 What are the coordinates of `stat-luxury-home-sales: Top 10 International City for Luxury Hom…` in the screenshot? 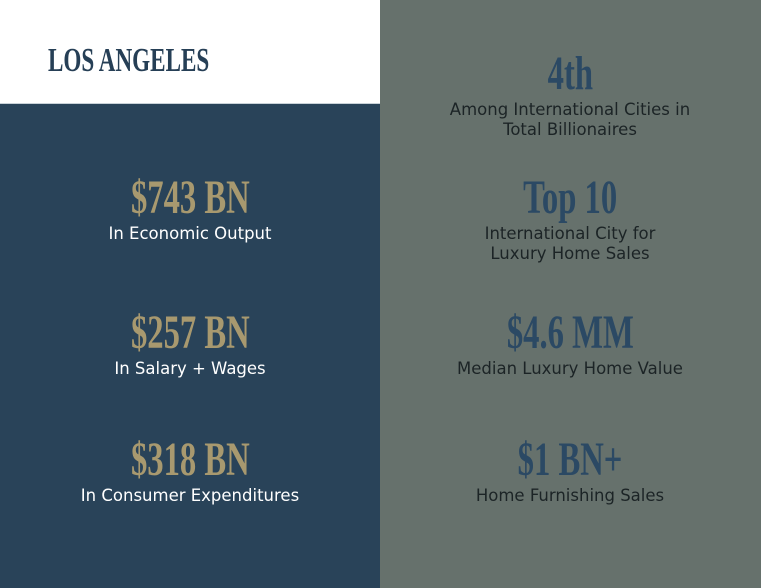 It's located at (570, 219).